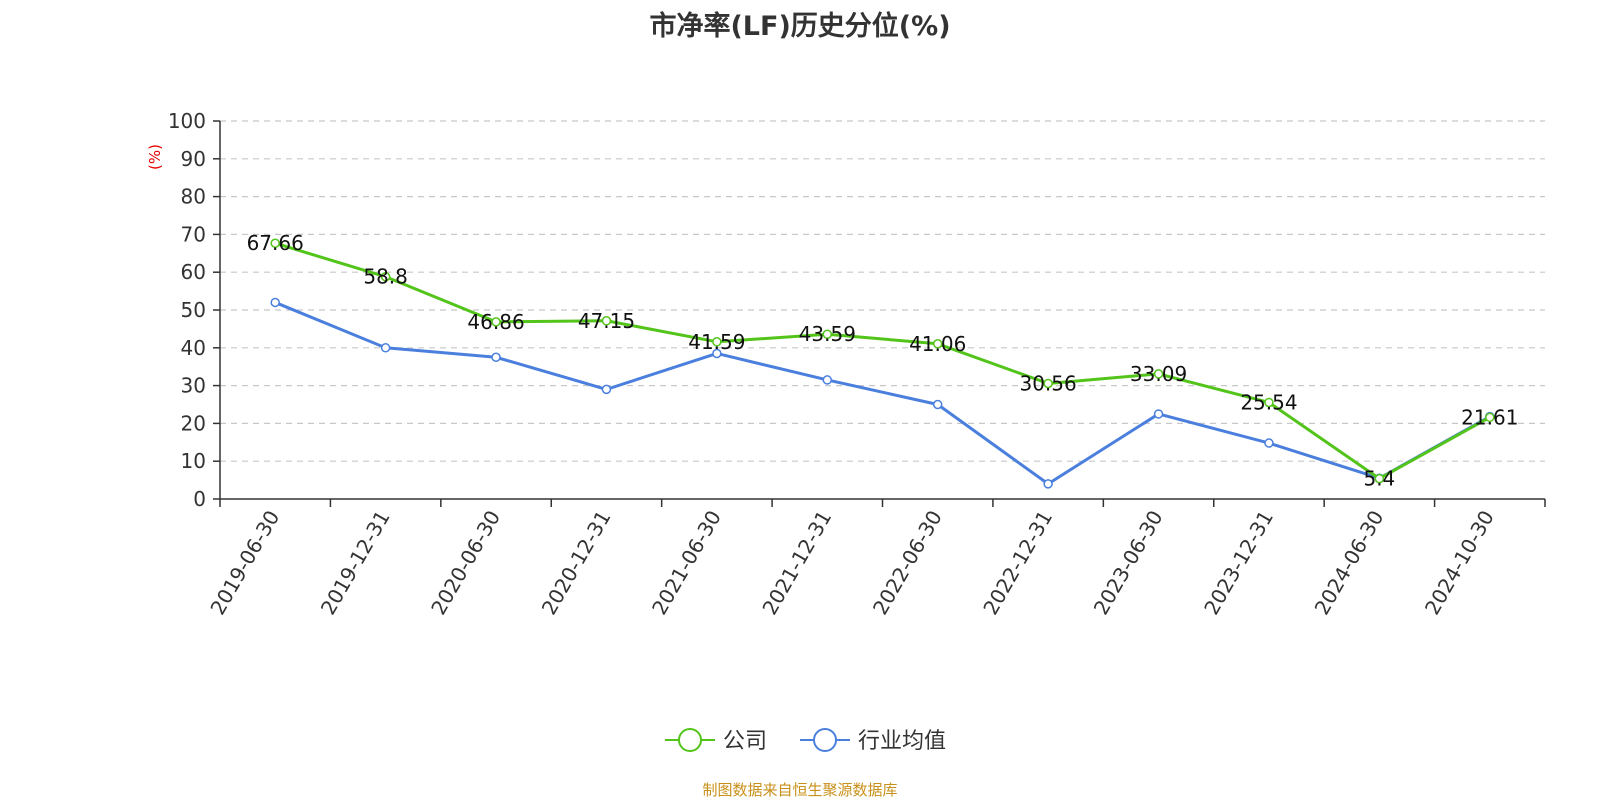 The width and height of the screenshot is (1600, 800). Describe the element at coordinates (800, 790) in the screenshot. I see `source-note: 制图数据来自恒生聚源数据库` at that location.